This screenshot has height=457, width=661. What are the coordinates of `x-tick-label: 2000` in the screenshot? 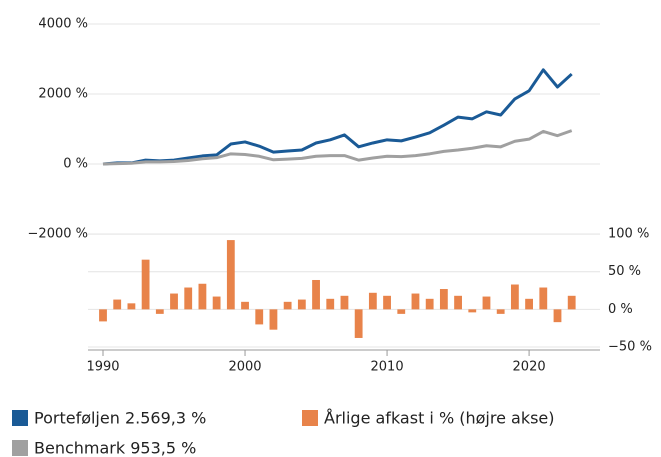 It's located at (244, 367).